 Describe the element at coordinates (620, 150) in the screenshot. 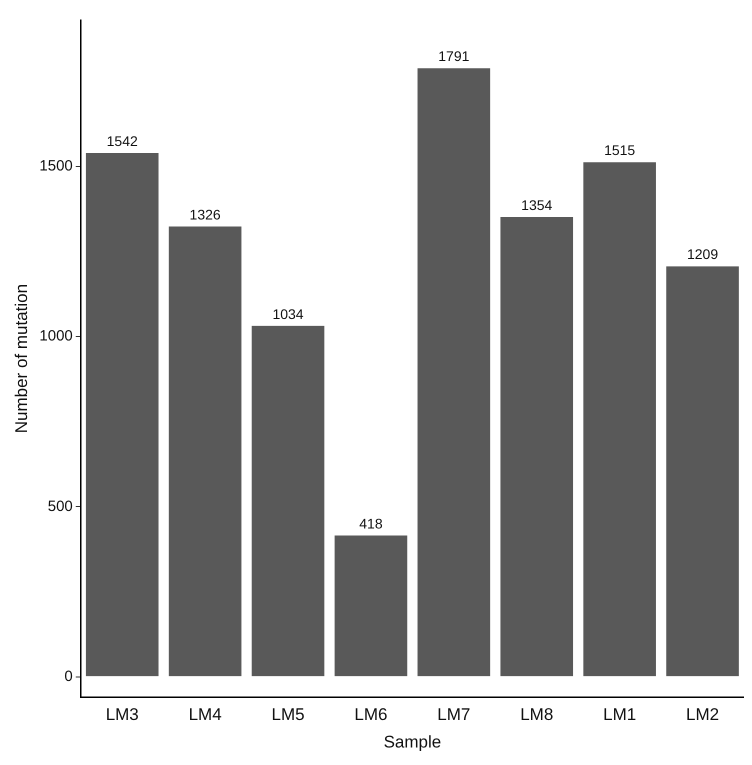

I see `data-label: 1515` at that location.